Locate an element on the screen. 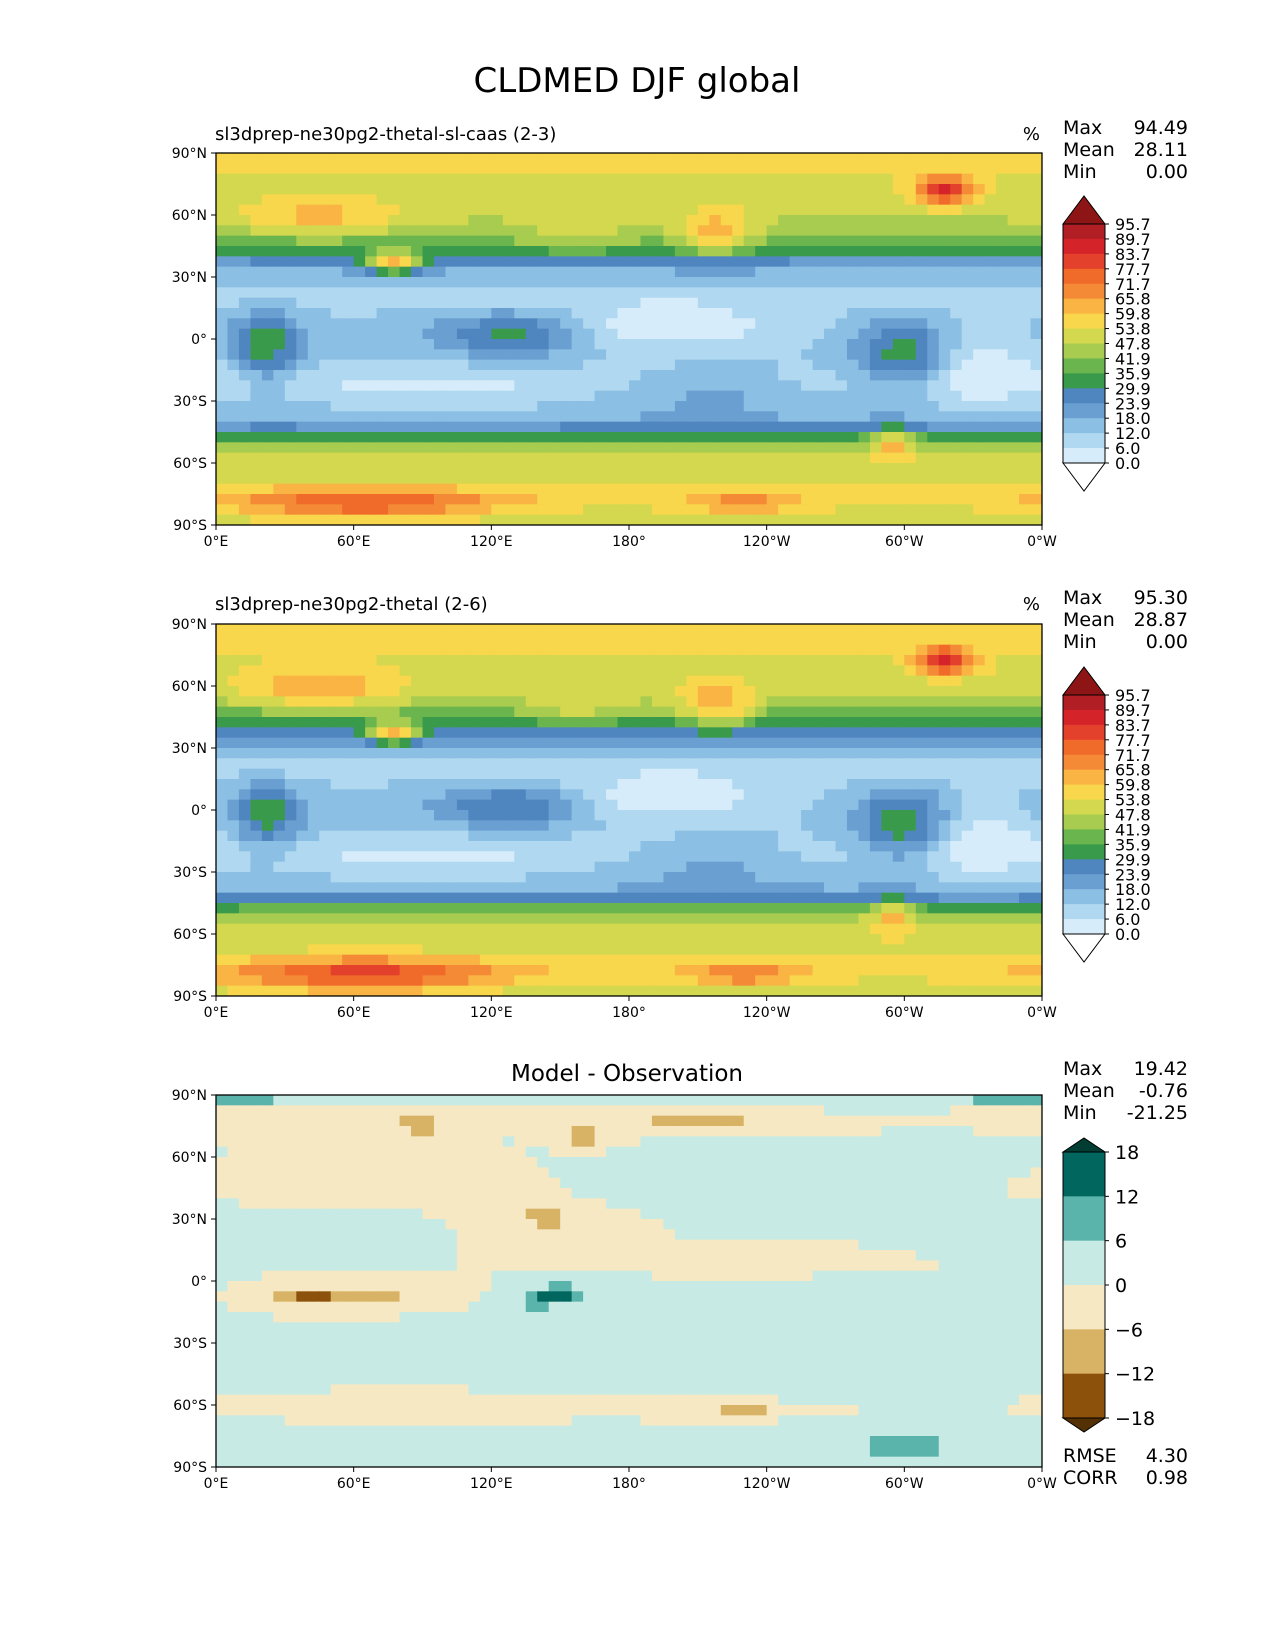 This screenshot has width=1275, height=1650. panel-ref-stat-min-label: Min is located at coordinates (1080, 642).